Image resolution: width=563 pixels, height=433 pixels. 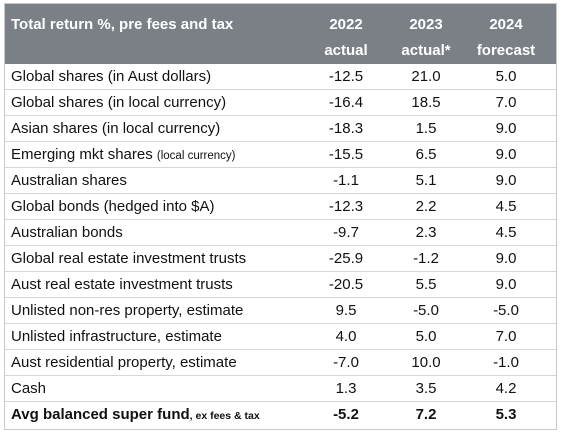 What do you see at coordinates (426, 154) in the screenshot?
I see `value-2023: 6.5` at bounding box center [426, 154].